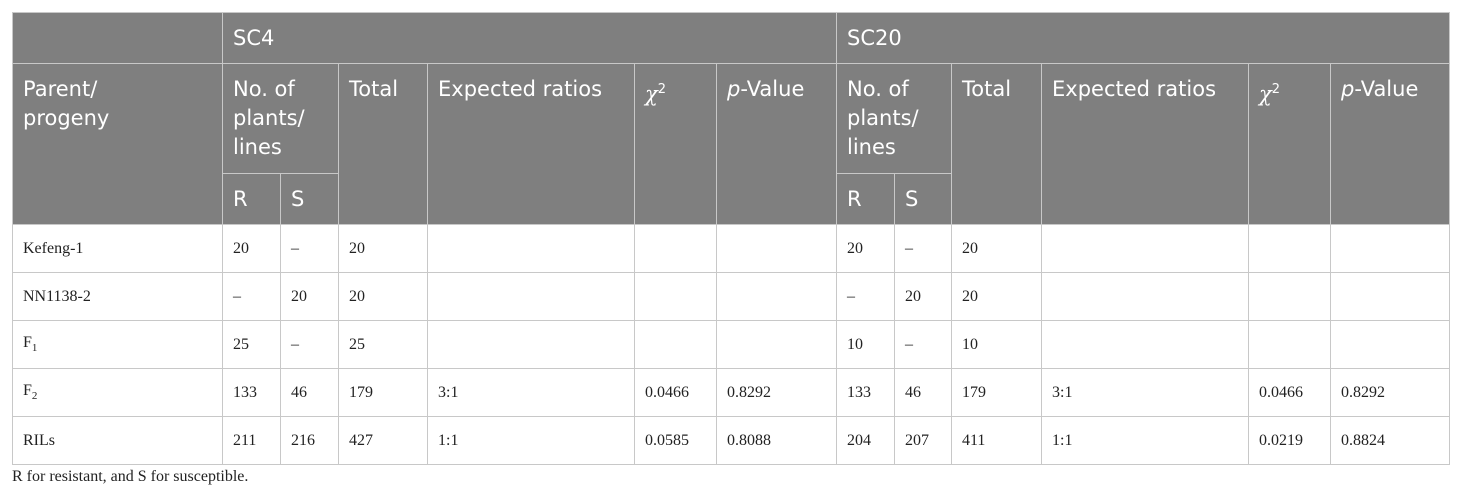 The width and height of the screenshot is (1460, 500). Describe the element at coordinates (776, 144) in the screenshot. I see `column-header: p-Value` at that location.